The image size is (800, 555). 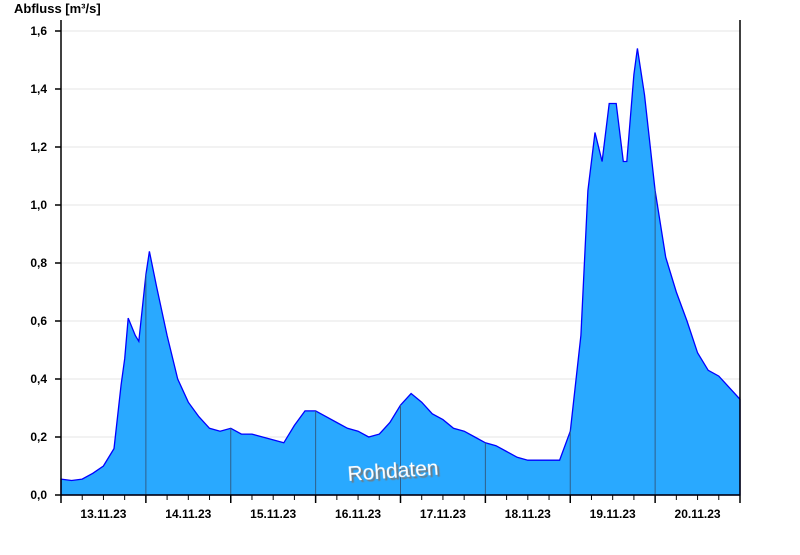 I want to click on x-tick-label: 16.11.23, so click(x=358, y=514).